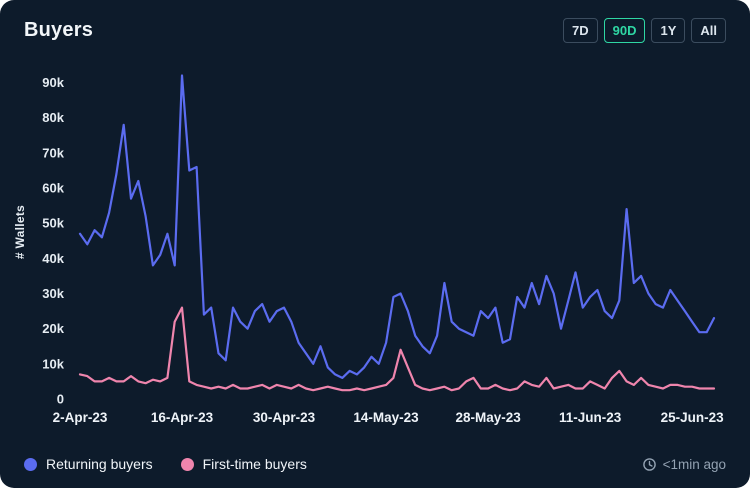  What do you see at coordinates (53, 117) in the screenshot?
I see `y-axis-tick: 80k` at bounding box center [53, 117].